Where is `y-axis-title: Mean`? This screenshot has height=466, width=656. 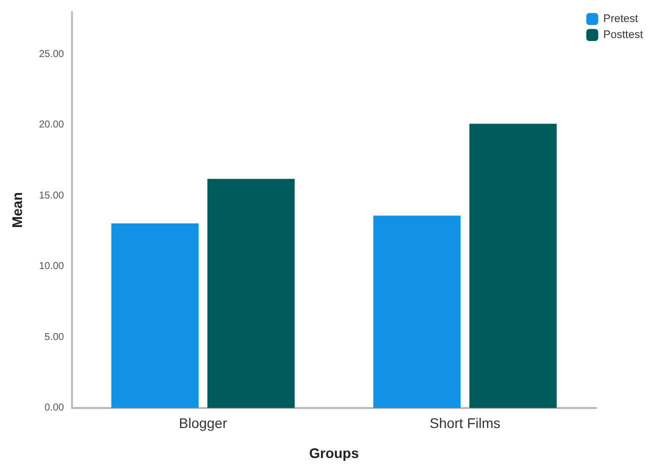
y-axis-title: Mean is located at coordinates (17, 210).